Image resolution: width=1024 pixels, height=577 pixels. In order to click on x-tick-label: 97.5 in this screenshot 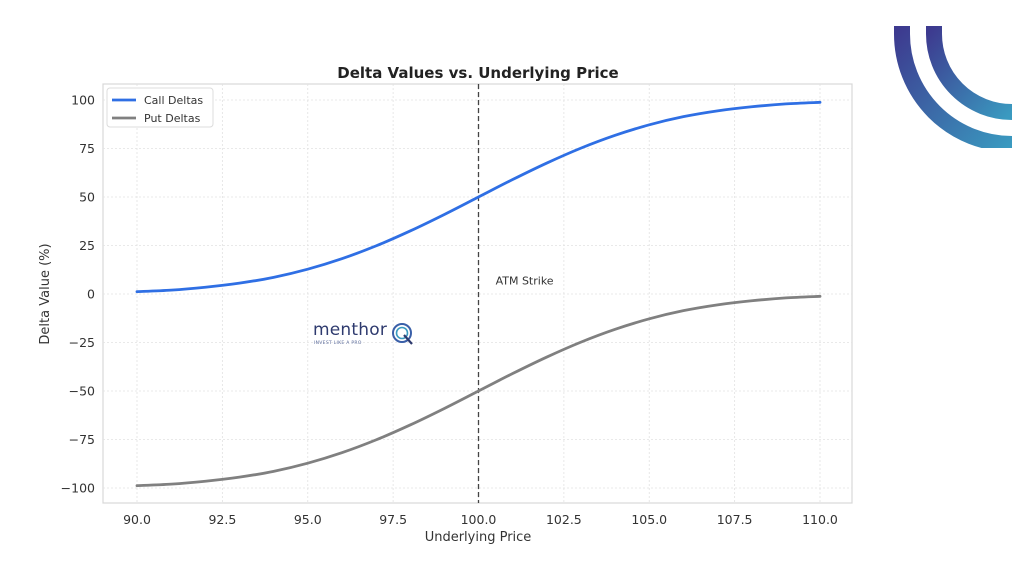, I will do `click(393, 519)`.